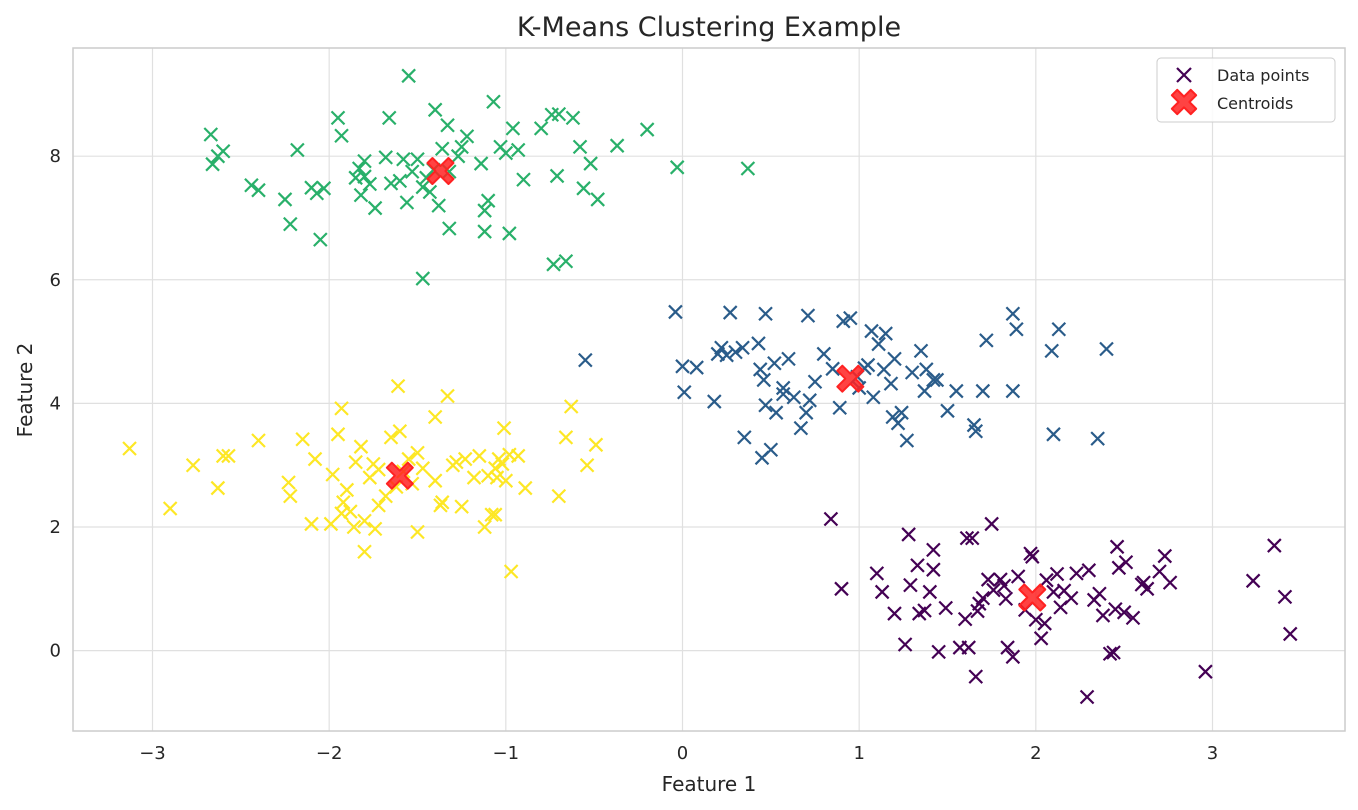 This screenshot has height=810, width=1358. What do you see at coordinates (1246, 90) in the screenshot?
I see `legend-box` at bounding box center [1246, 90].